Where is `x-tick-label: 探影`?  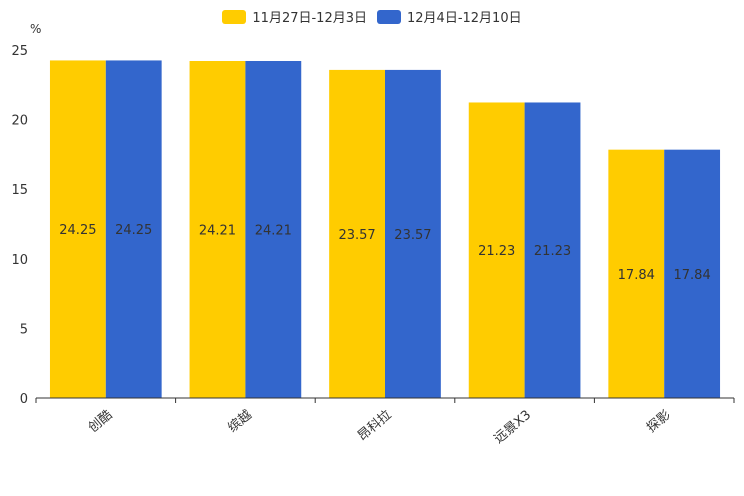 x-tick-label: 探影 is located at coordinates (659, 422).